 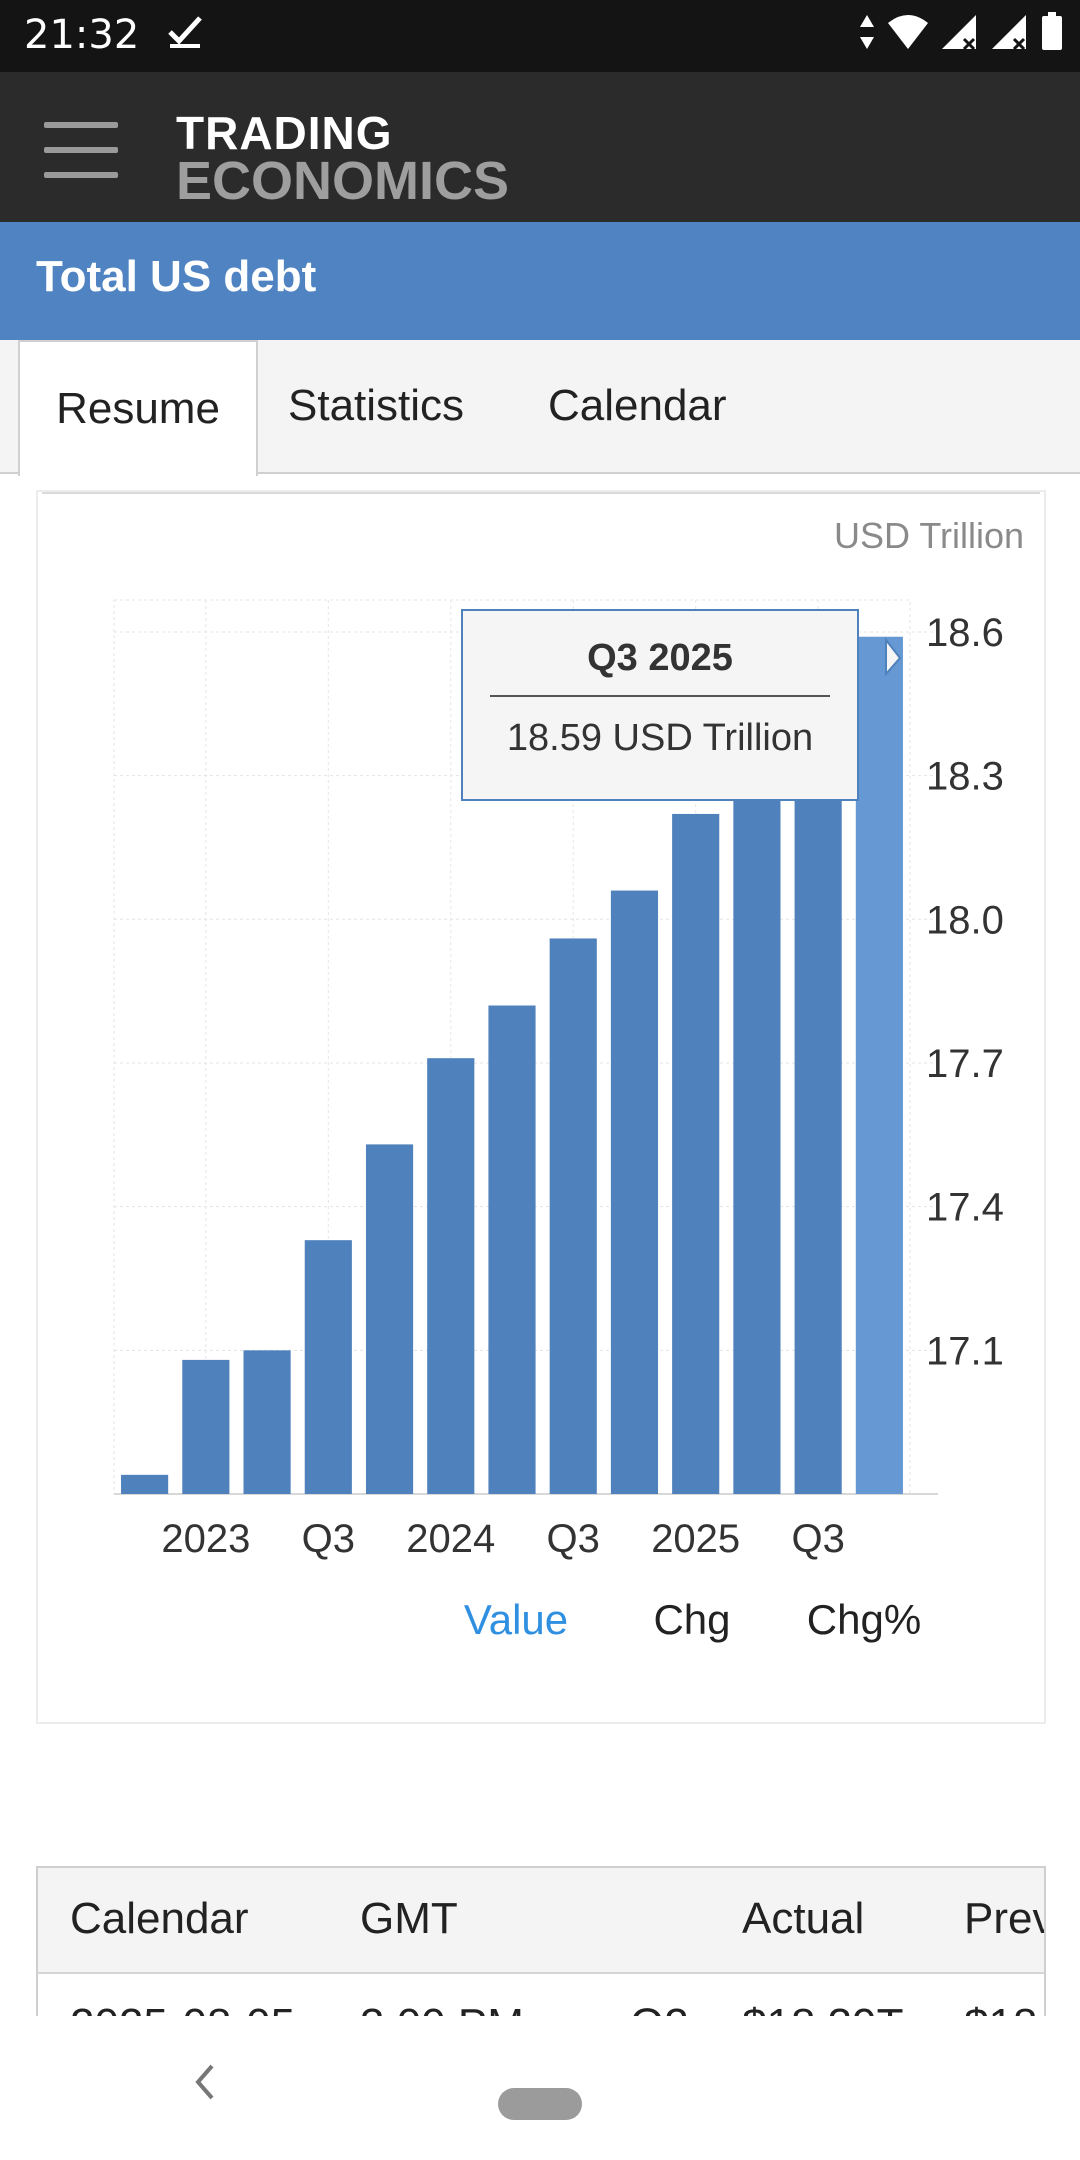 I want to click on logo-line1: TRADING, so click(x=284, y=133).